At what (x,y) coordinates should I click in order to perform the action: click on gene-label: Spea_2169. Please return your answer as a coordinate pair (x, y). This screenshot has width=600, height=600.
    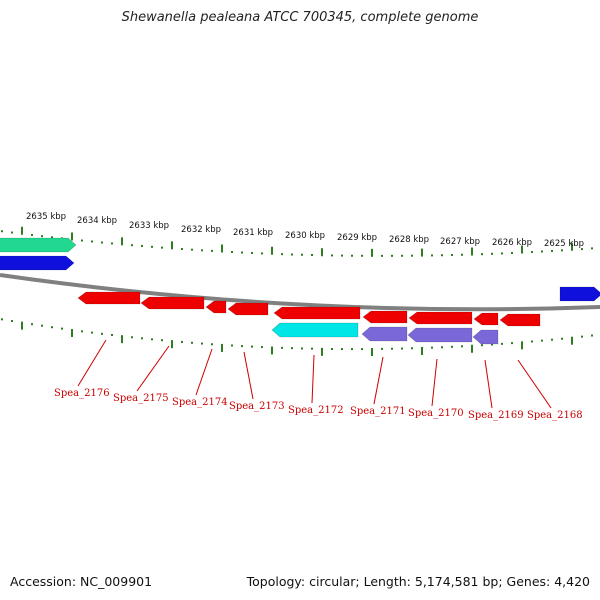
    Looking at the image, I should click on (496, 415).